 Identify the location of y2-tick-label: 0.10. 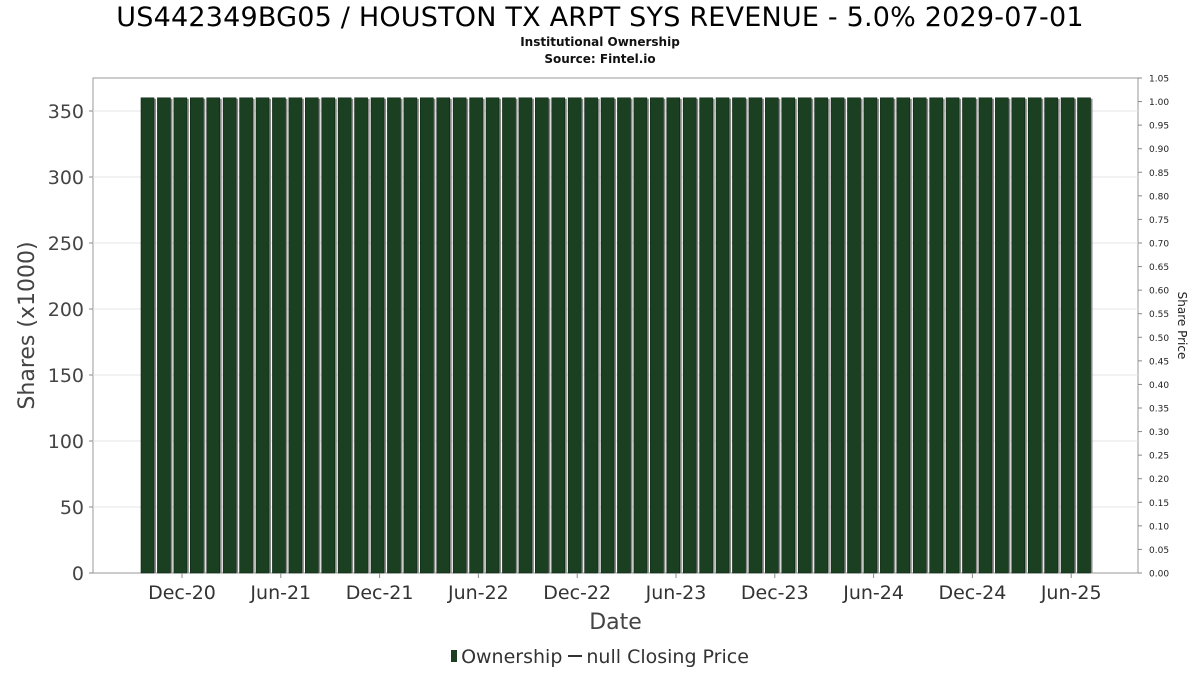
(1159, 527).